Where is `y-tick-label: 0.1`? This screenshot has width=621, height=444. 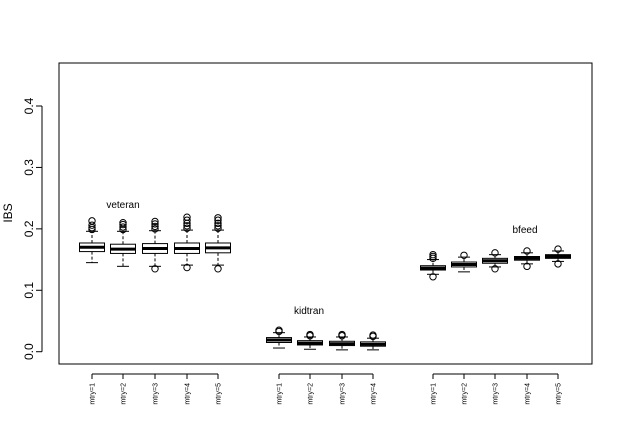
y-tick-label: 0.1 is located at coordinates (29, 290).